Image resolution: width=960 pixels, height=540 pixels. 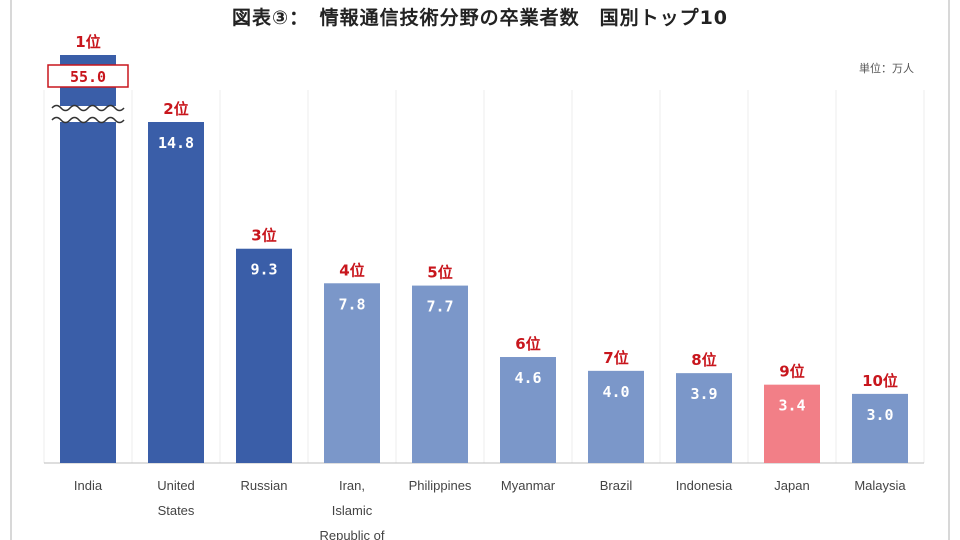 What do you see at coordinates (527, 344) in the screenshot?
I see `rank-label: 6位` at bounding box center [527, 344].